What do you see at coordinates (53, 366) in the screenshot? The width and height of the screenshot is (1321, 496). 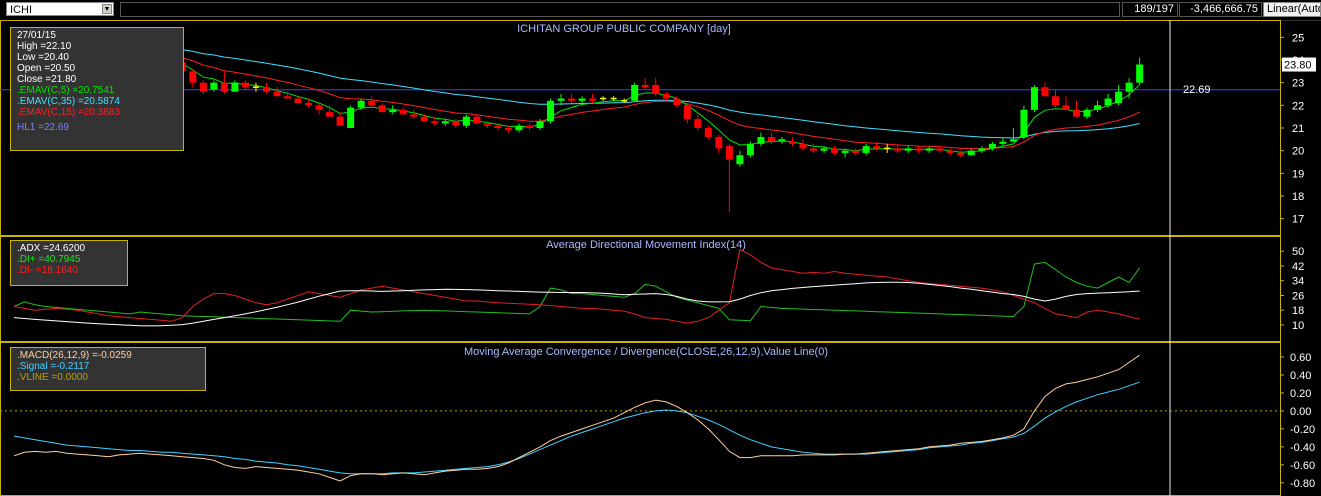 I see `info-signal: .Signal =-0.2117` at bounding box center [53, 366].